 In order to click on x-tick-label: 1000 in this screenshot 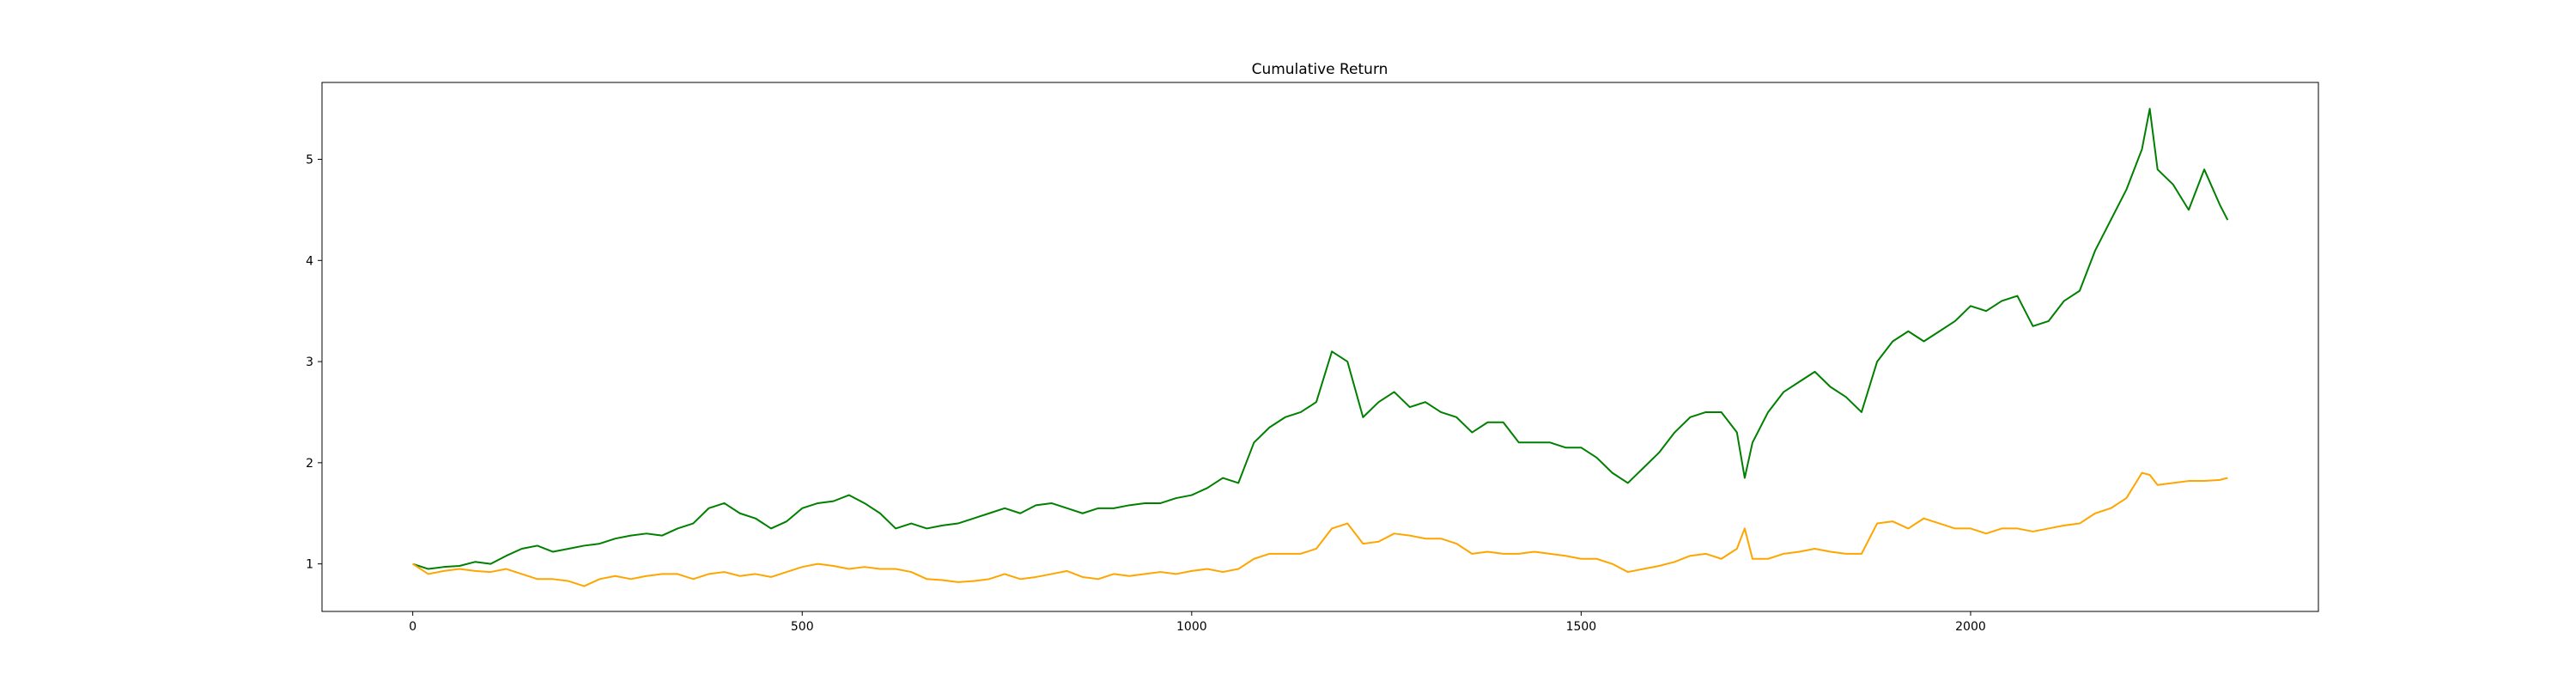, I will do `click(1191, 627)`.